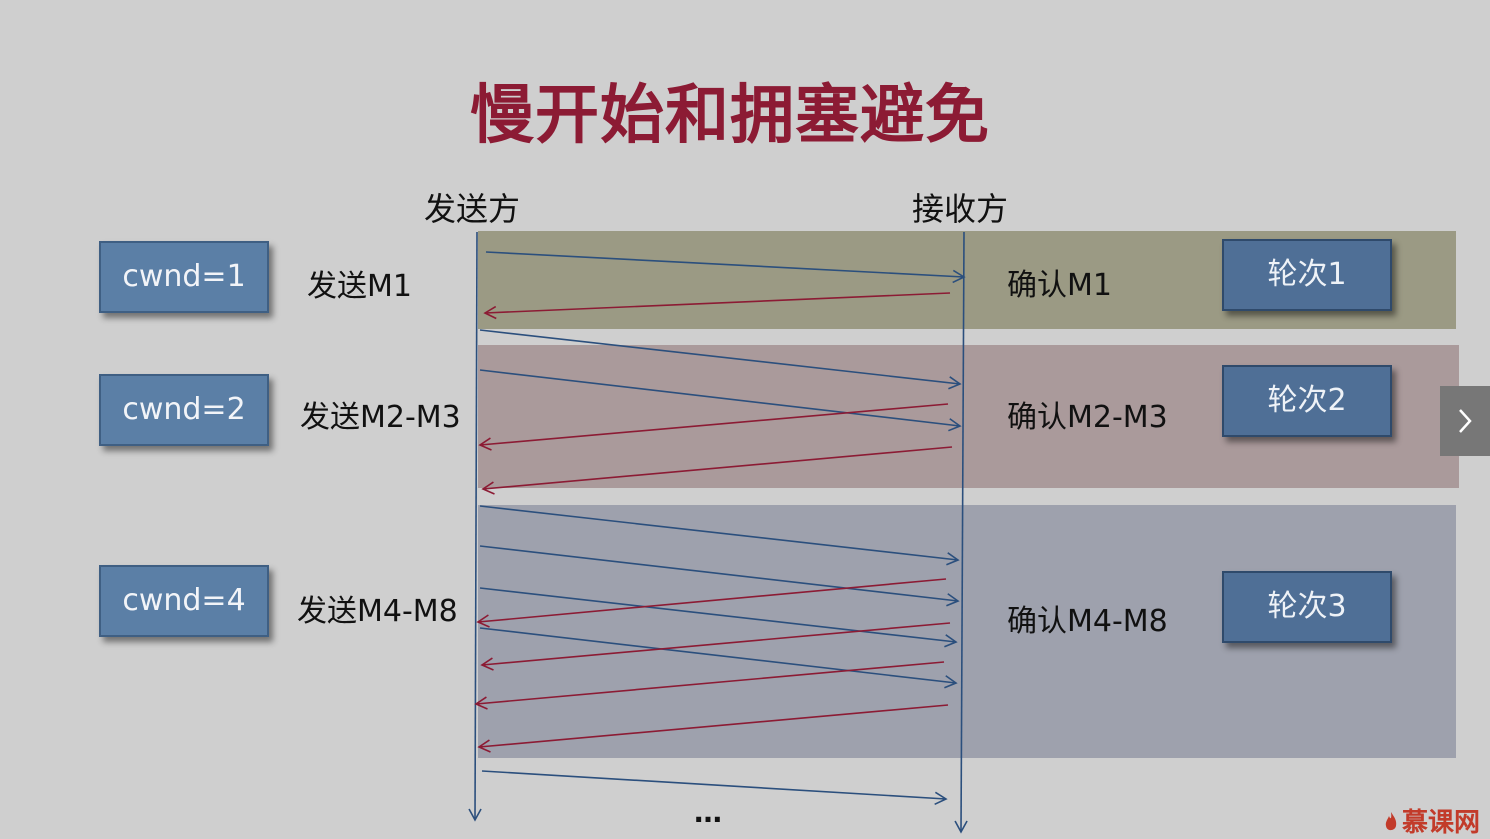  Describe the element at coordinates (1307, 275) in the screenshot. I see `round-1-box: 轮次1` at that location.